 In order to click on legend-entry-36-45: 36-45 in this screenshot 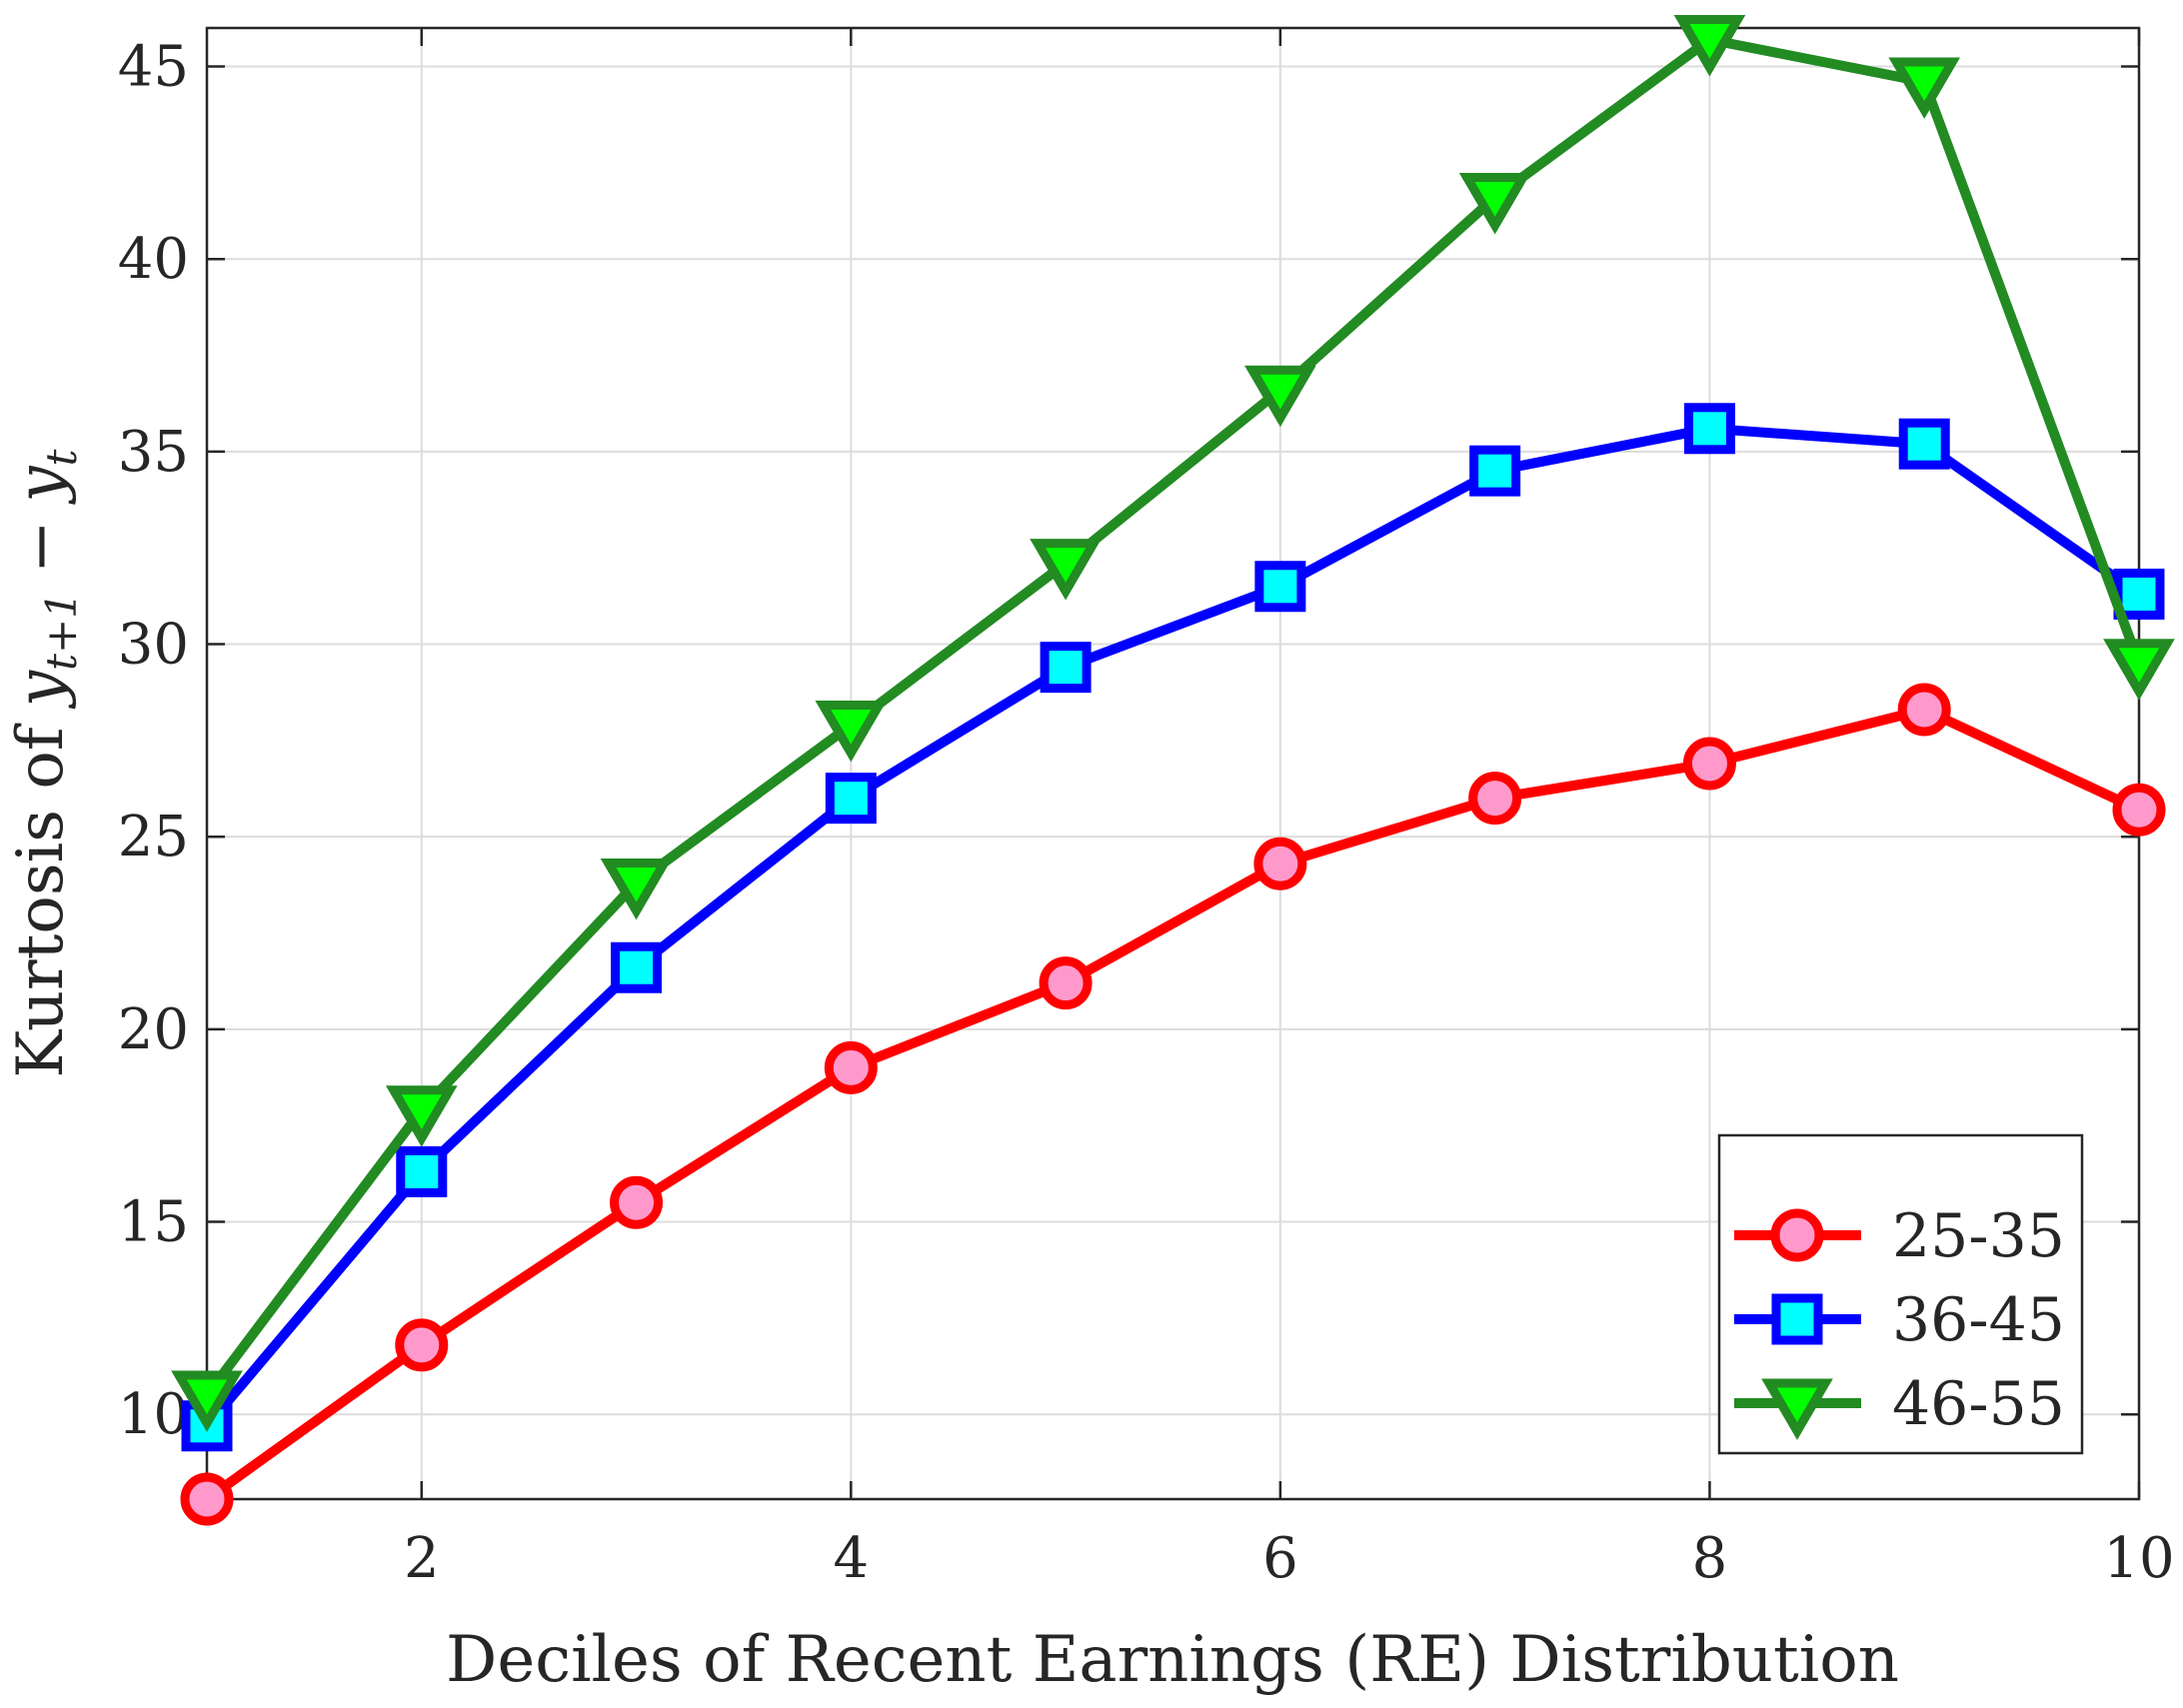, I will do `click(1899, 1320)`.